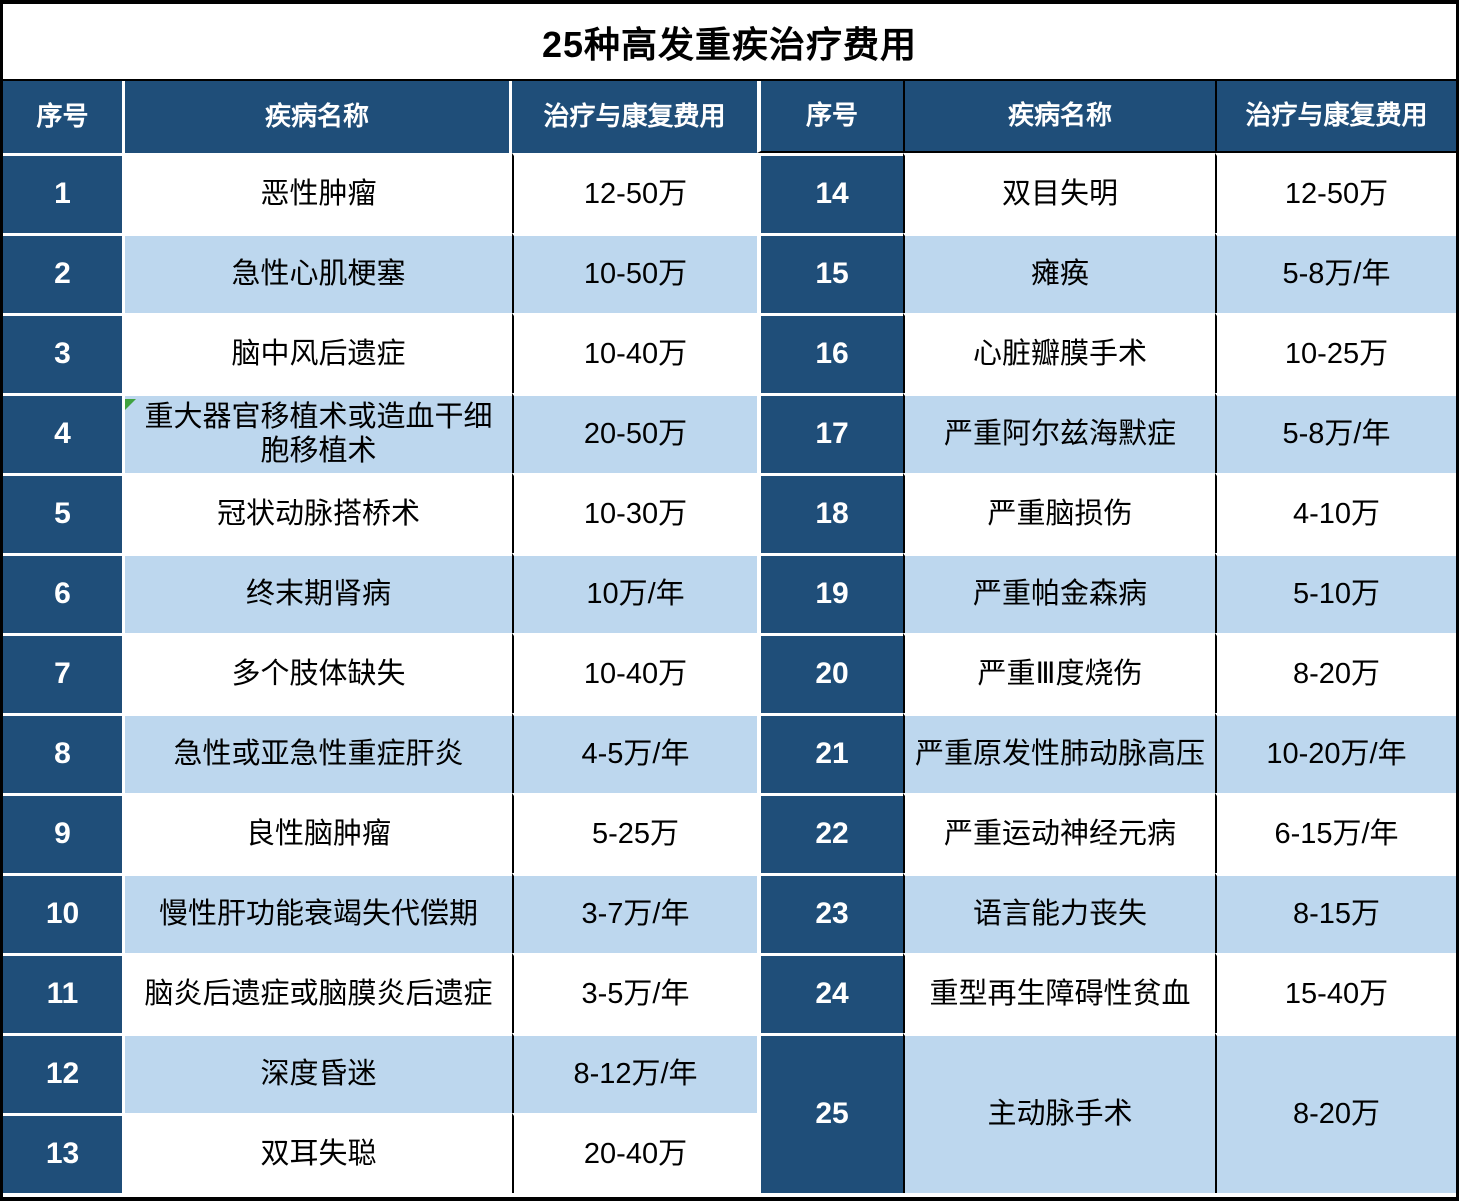 The width and height of the screenshot is (1459, 1201). I want to click on cost-cell: 4-10万, so click(1335, 513).